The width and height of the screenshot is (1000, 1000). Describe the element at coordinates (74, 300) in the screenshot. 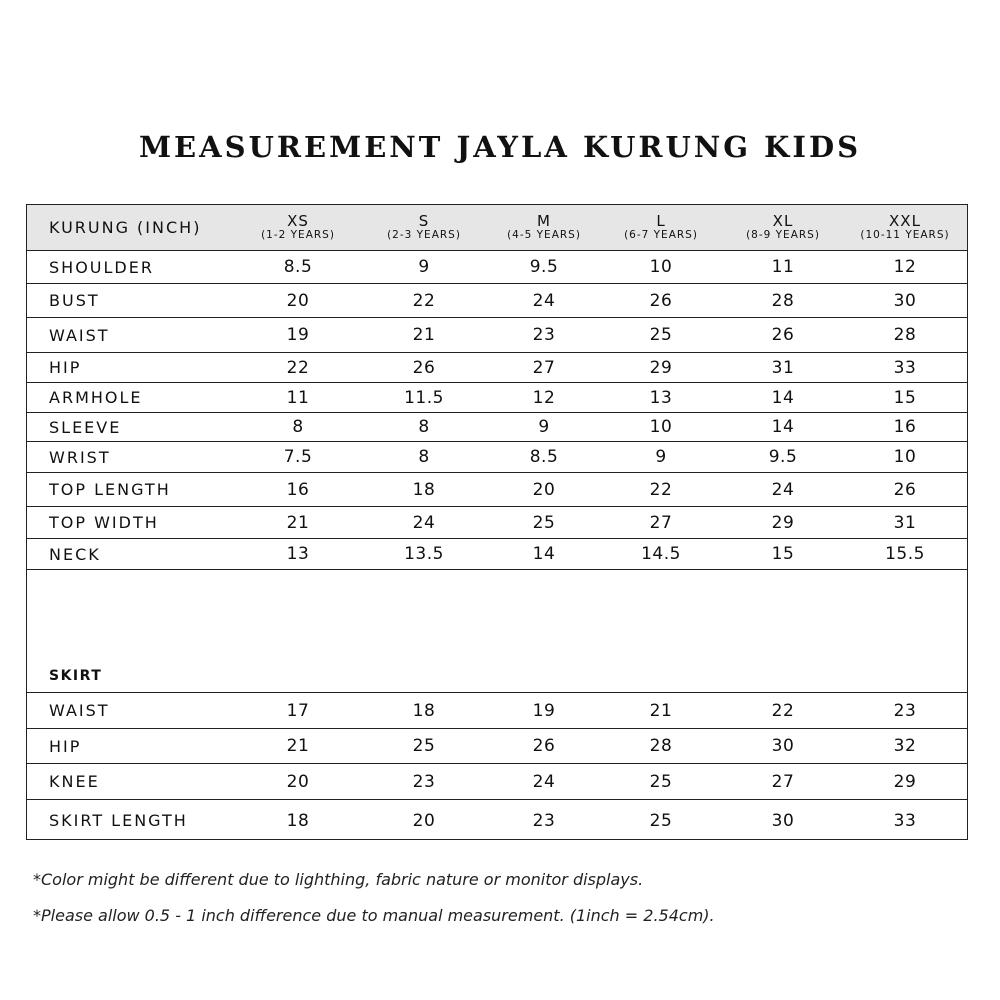

I see `row-label: BUST` at that location.